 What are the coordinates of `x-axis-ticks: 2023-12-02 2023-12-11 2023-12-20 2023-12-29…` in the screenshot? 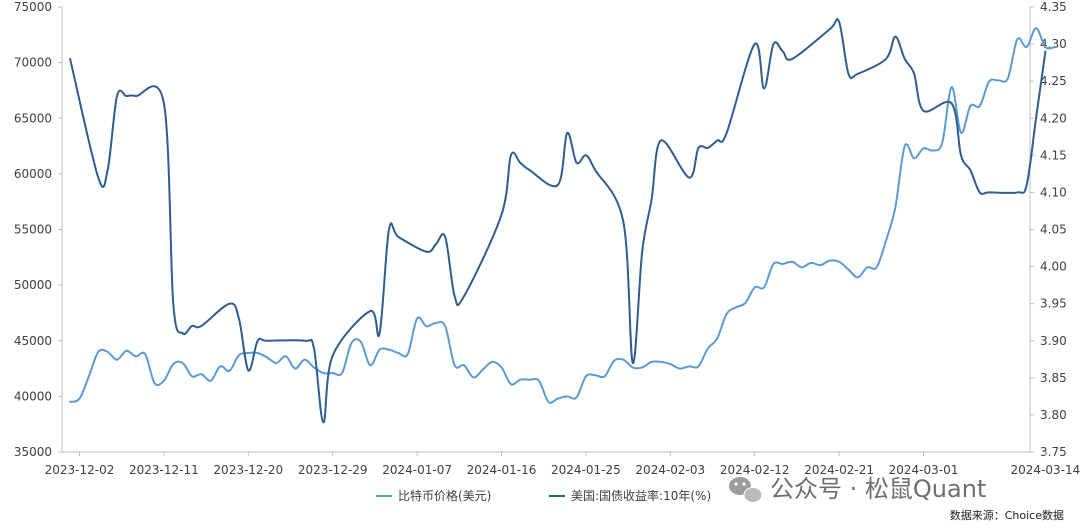 It's located at (562, 464).